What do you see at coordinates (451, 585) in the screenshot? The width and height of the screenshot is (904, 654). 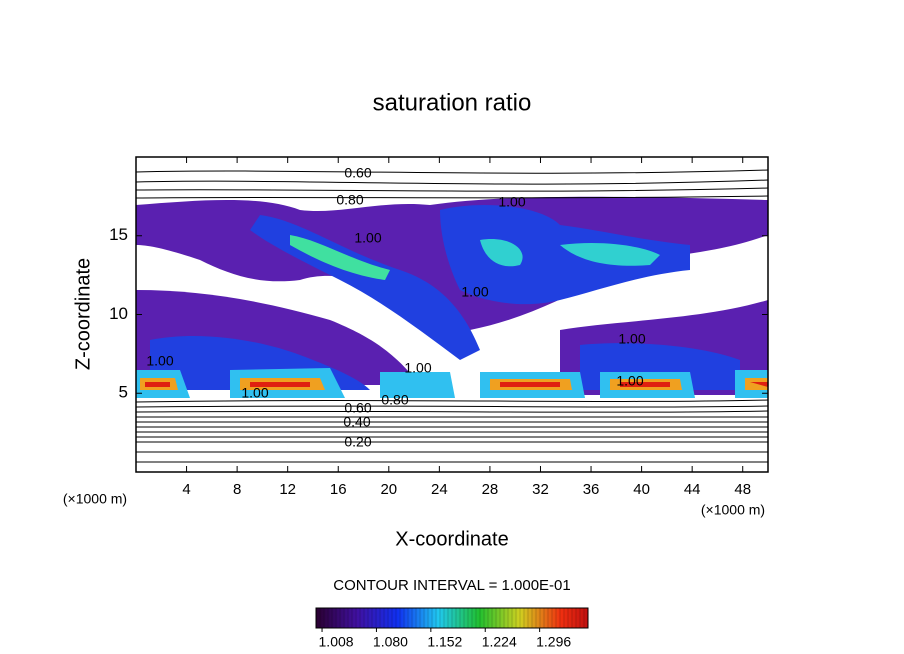 I see `contour-interval: CONTOUR INTERVAL = 1.000E-01` at bounding box center [451, 585].